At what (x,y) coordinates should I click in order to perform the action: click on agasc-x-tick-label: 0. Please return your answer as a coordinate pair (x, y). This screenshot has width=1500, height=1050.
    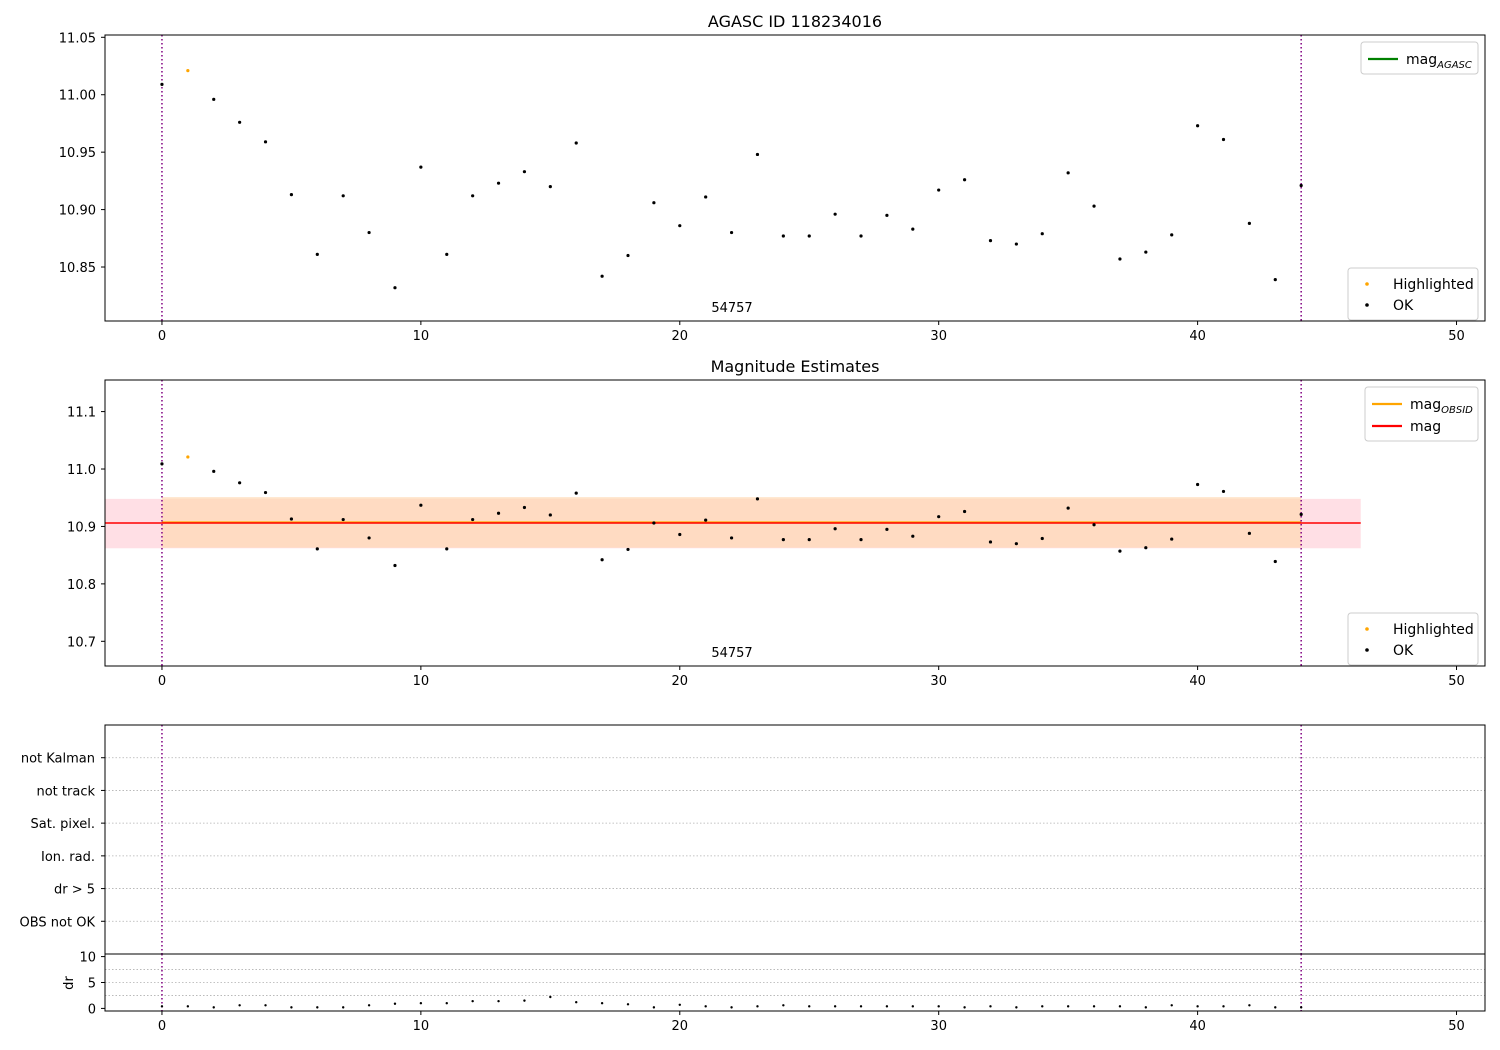
    Looking at the image, I should click on (162, 336).